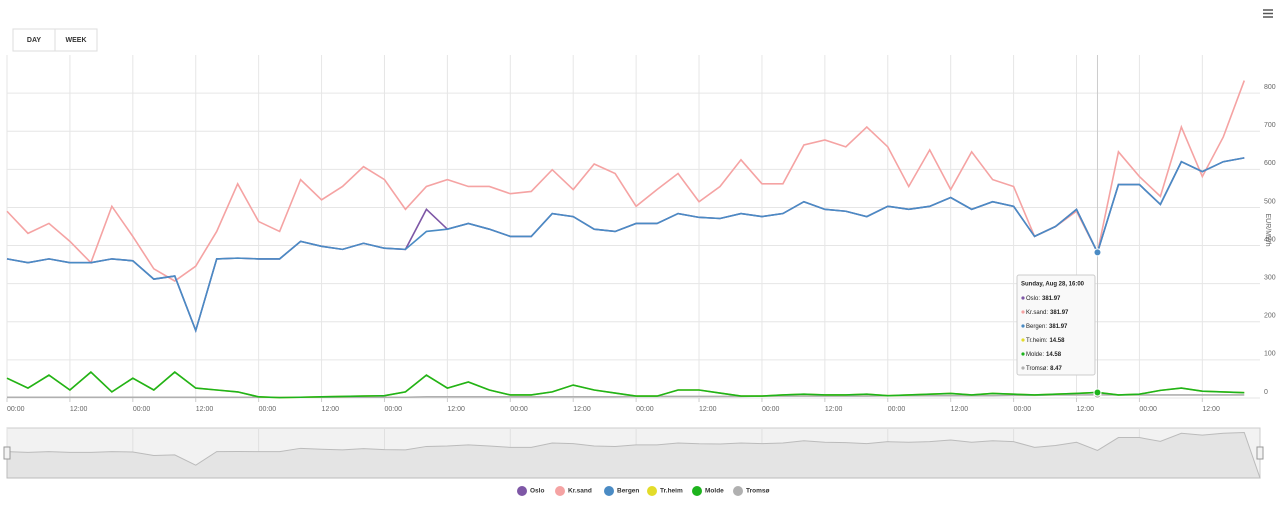  Describe the element at coordinates (625, 385) in the screenshot. I see `series-line` at that location.